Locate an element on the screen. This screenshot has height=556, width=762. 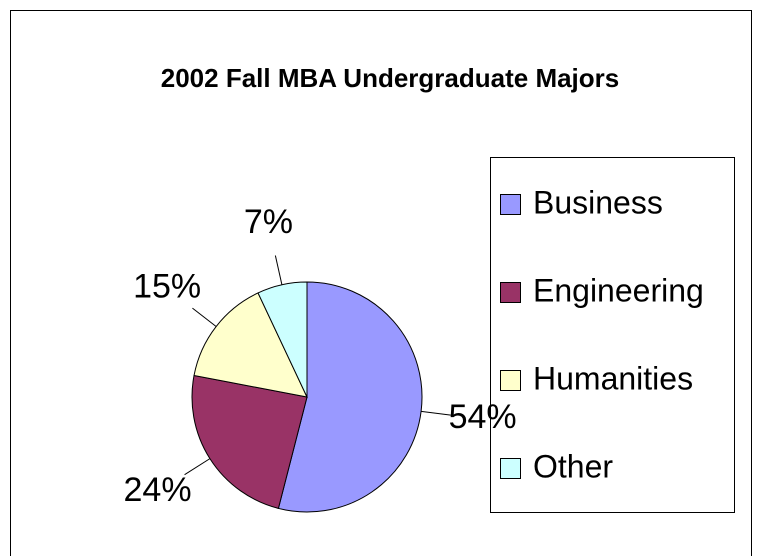
legend-label: Engineering is located at coordinates (618, 290).